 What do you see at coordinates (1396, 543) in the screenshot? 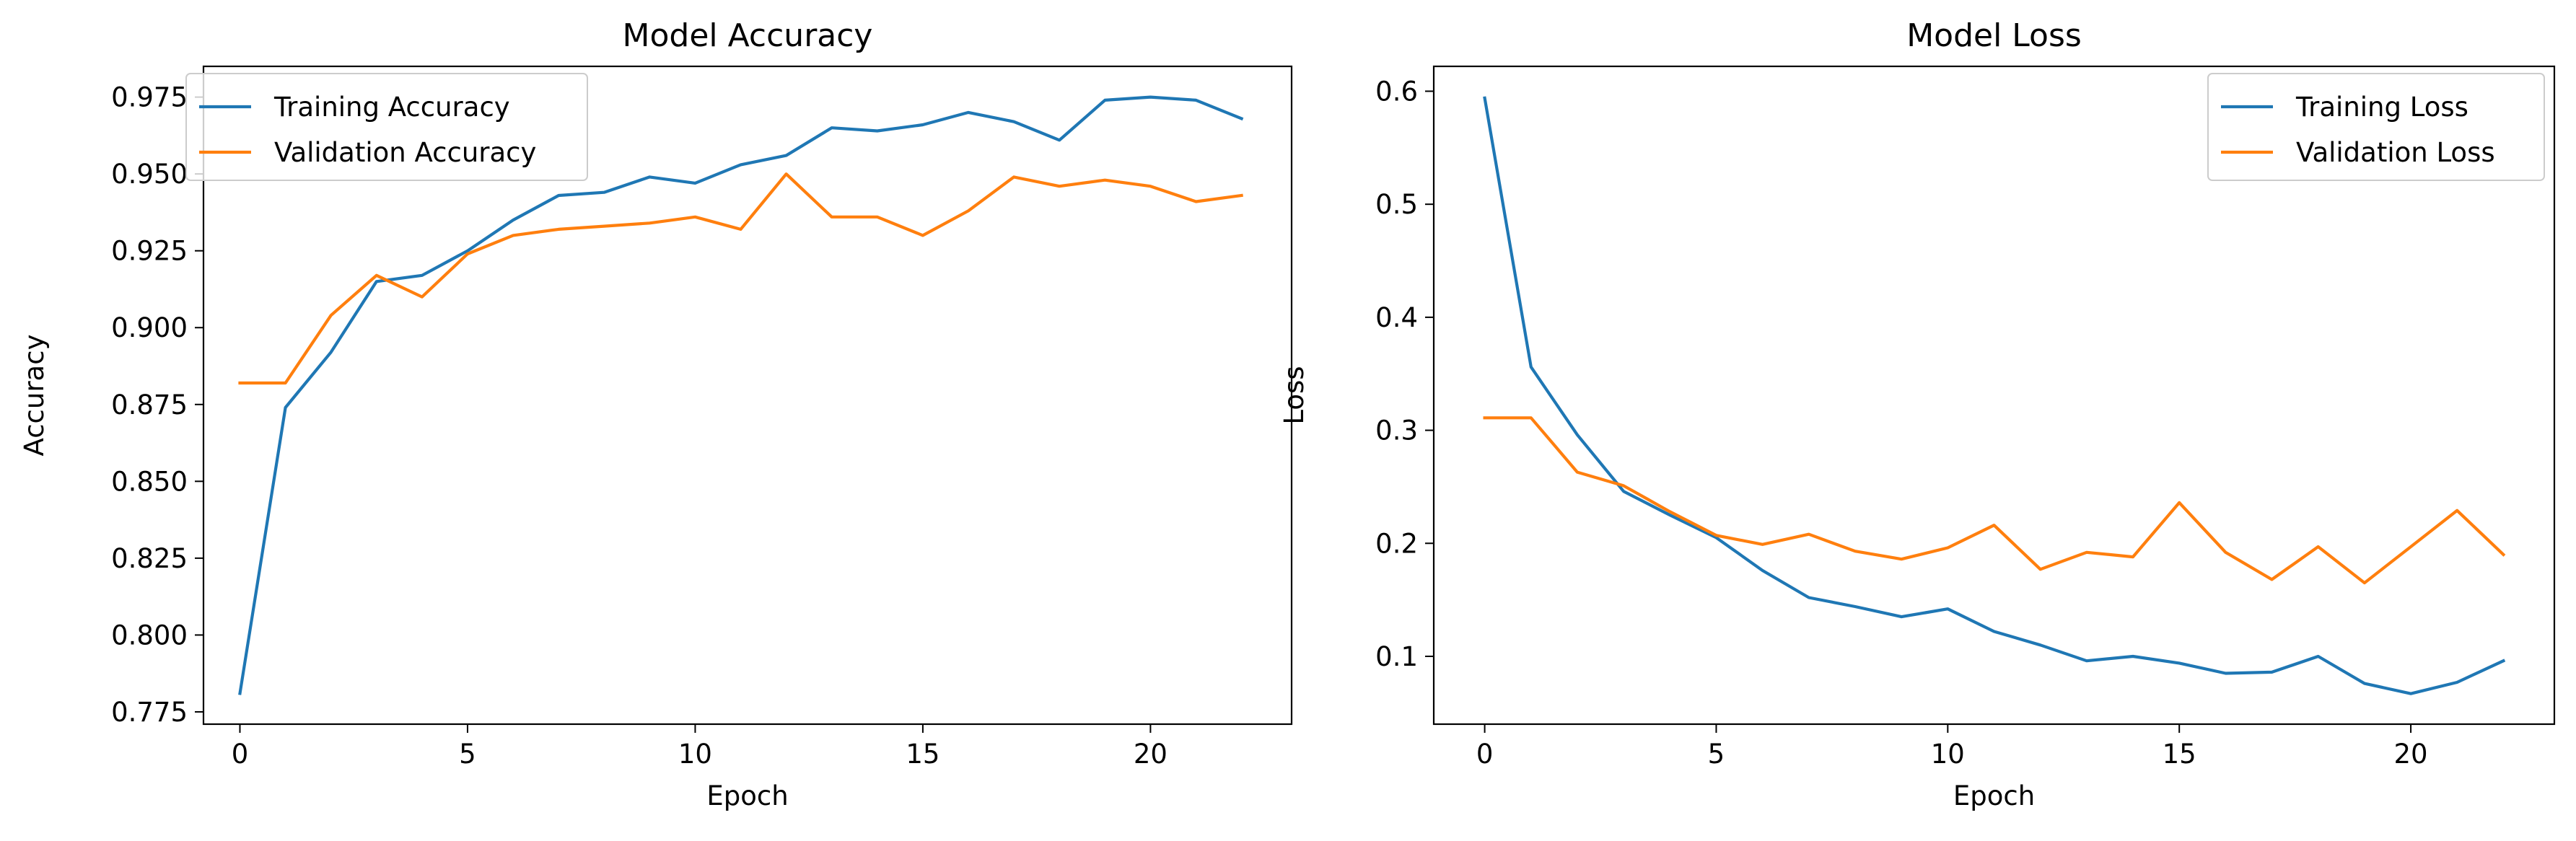
I see `loss-y-tick-label: 0.2` at bounding box center [1396, 543].